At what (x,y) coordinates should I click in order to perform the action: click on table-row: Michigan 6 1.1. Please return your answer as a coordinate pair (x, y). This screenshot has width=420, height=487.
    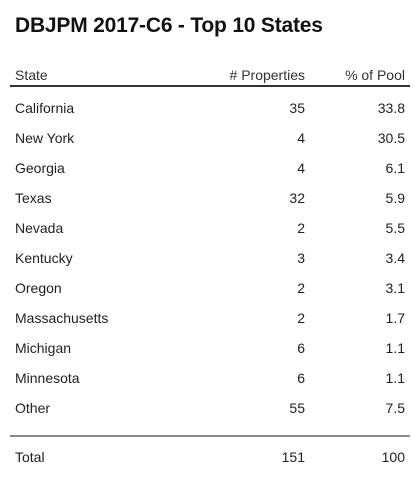
    Looking at the image, I should click on (210, 342).